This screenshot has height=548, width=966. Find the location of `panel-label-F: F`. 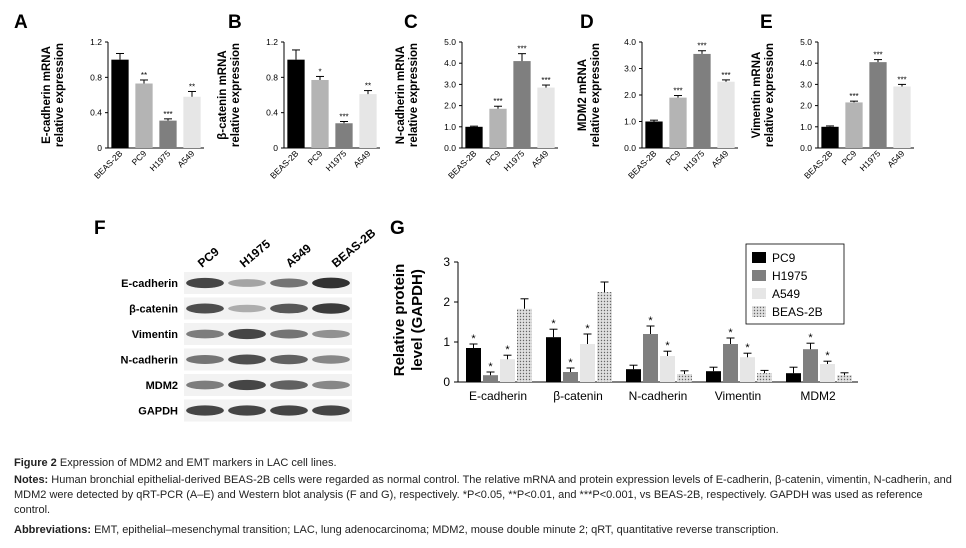

panel-label-F: F is located at coordinates (100, 228).